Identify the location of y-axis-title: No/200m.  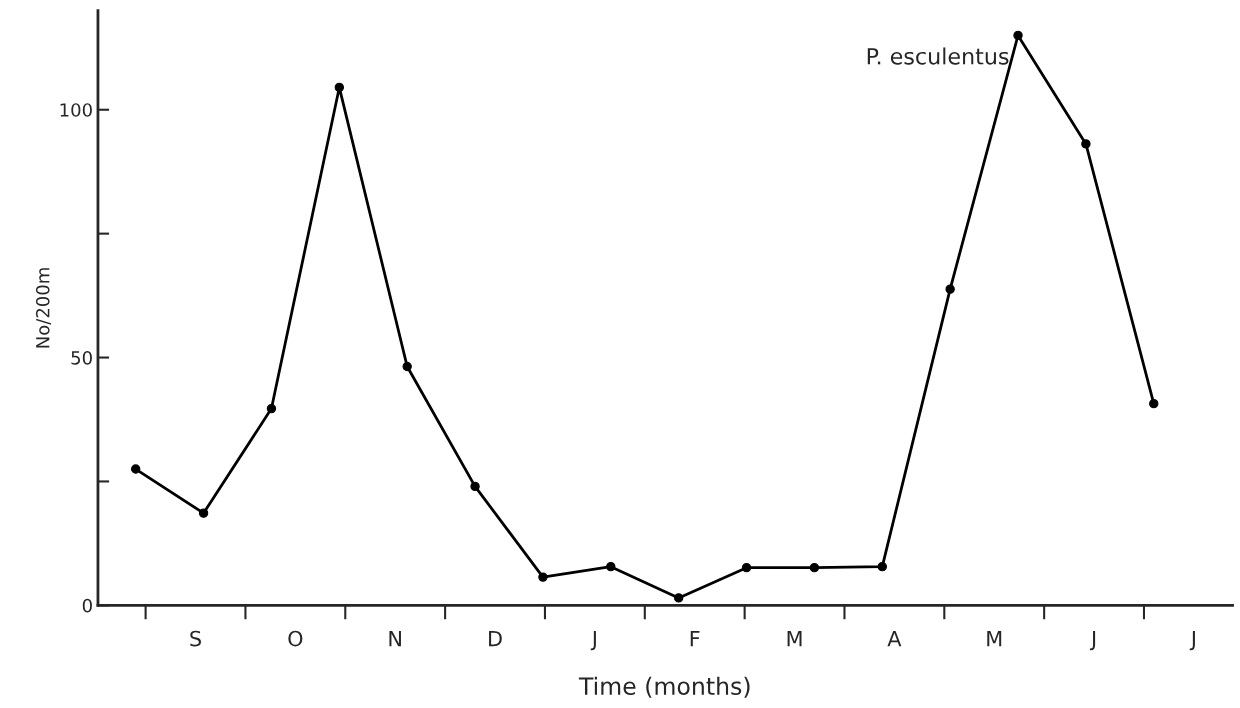
(43, 308).